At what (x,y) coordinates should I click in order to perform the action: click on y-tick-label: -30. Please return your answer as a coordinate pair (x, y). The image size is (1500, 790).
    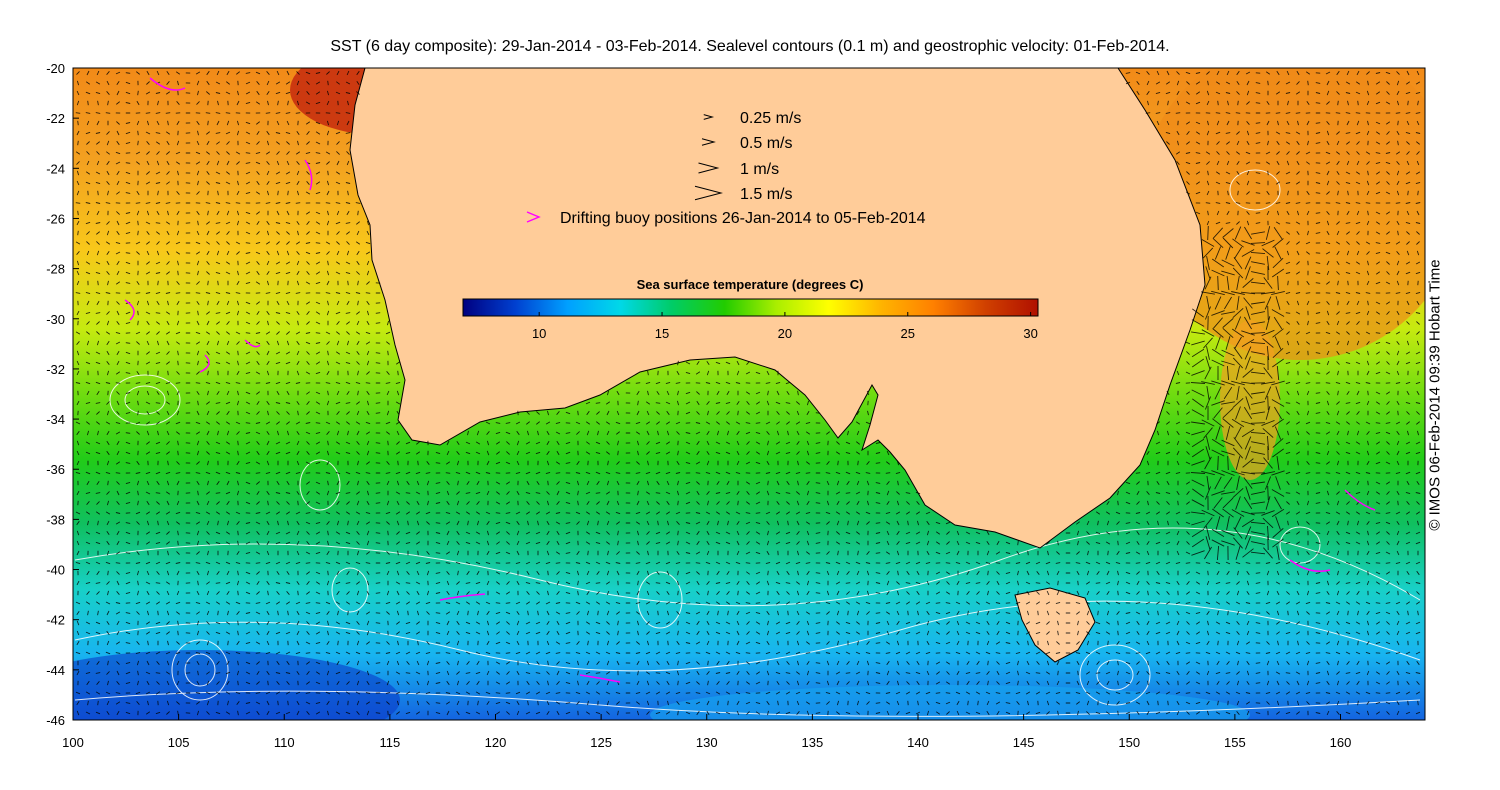
    Looking at the image, I should click on (55, 319).